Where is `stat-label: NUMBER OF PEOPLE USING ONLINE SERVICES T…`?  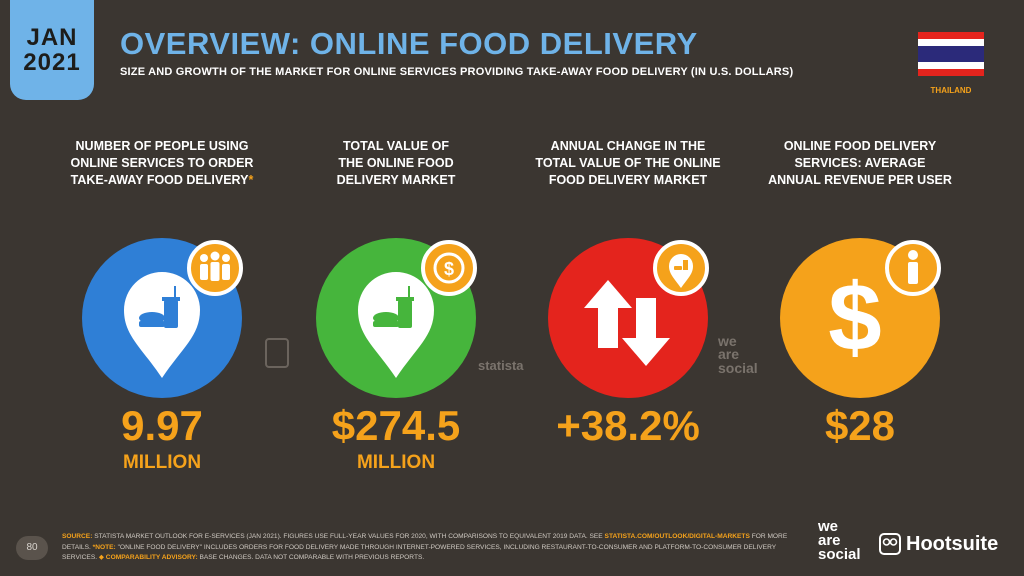 stat-label: NUMBER OF PEOPLE USING ONLINE SERVICES T… is located at coordinates (162, 163).